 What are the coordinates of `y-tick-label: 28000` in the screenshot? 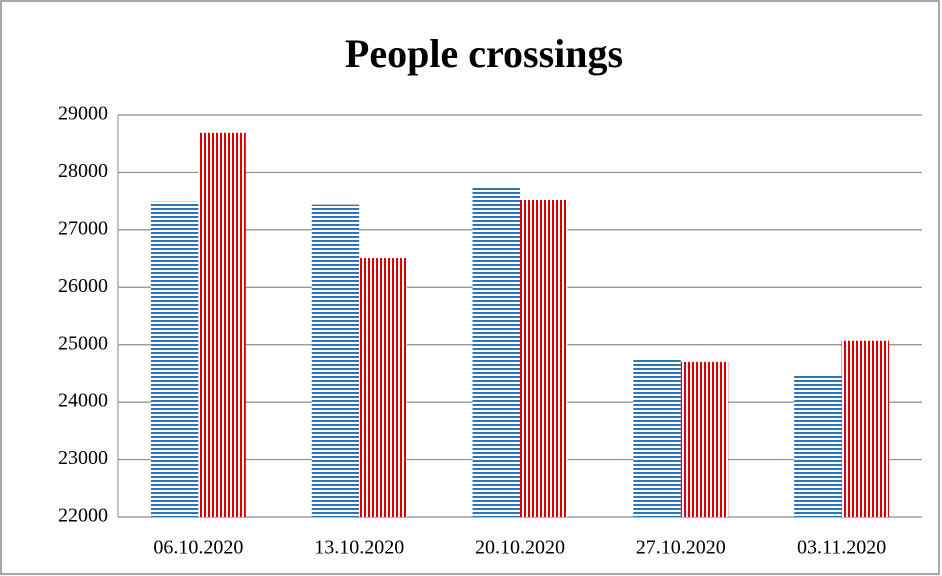 It's located at (83, 171).